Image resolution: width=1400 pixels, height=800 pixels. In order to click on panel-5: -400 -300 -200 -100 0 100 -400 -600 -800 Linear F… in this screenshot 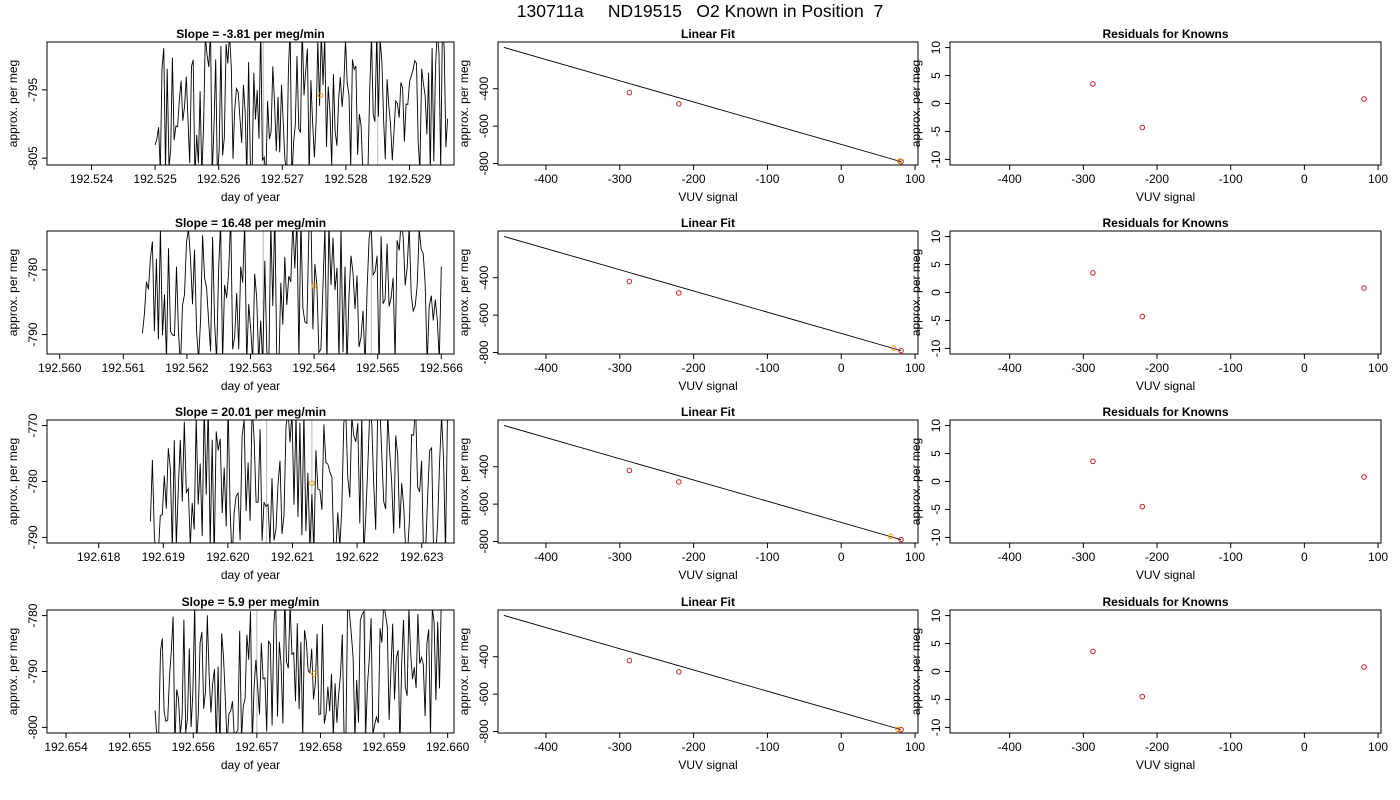, I will do `click(691, 304)`.